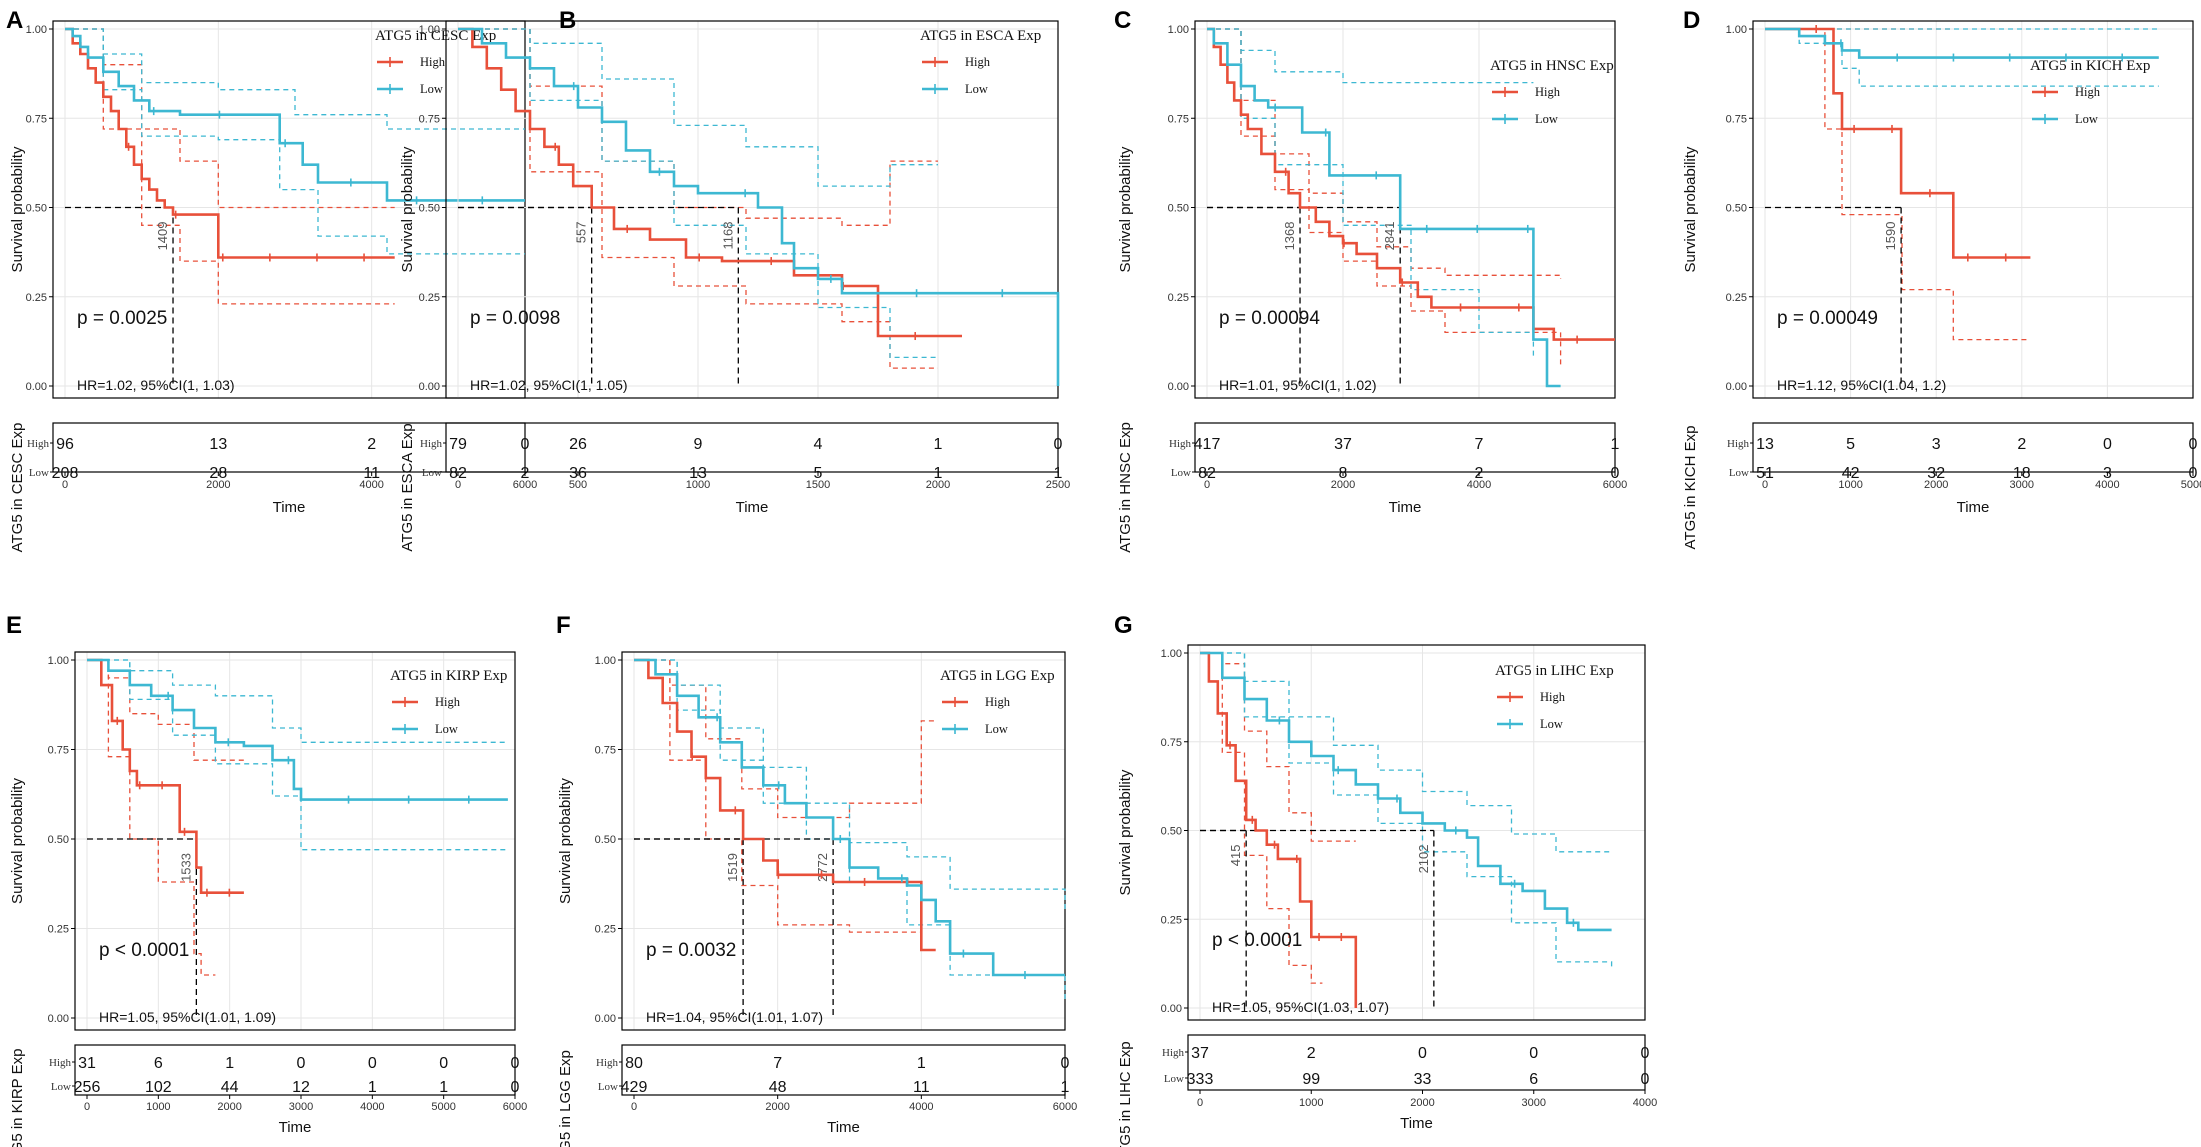  What do you see at coordinates (563, 625) in the screenshot?
I see `panel-letter: F` at bounding box center [563, 625].